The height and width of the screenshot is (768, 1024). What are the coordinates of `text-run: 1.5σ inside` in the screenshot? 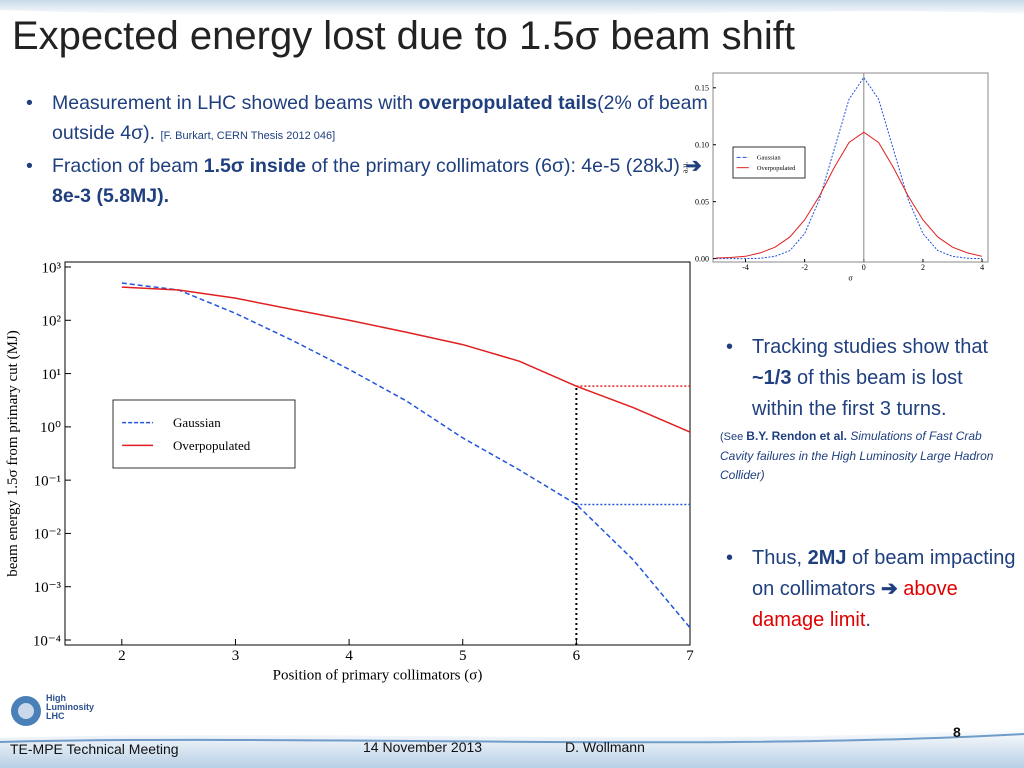 It's located at (254, 166).